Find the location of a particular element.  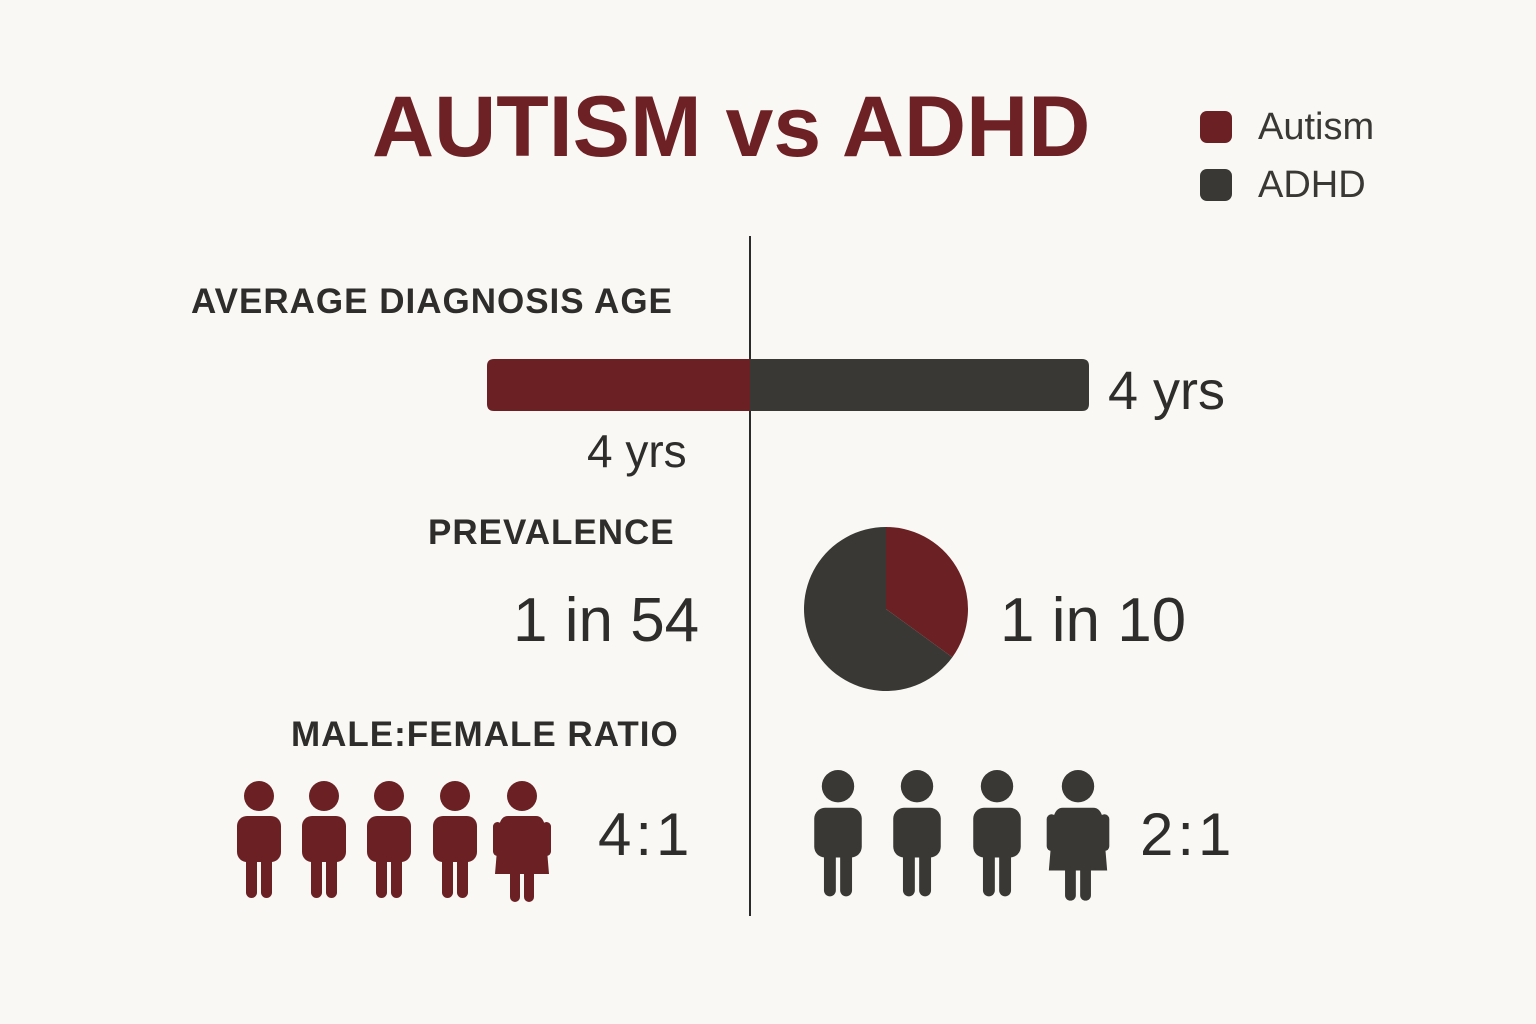

ratio-heading: MALE:FEMALE RATIO is located at coordinates (485, 734).